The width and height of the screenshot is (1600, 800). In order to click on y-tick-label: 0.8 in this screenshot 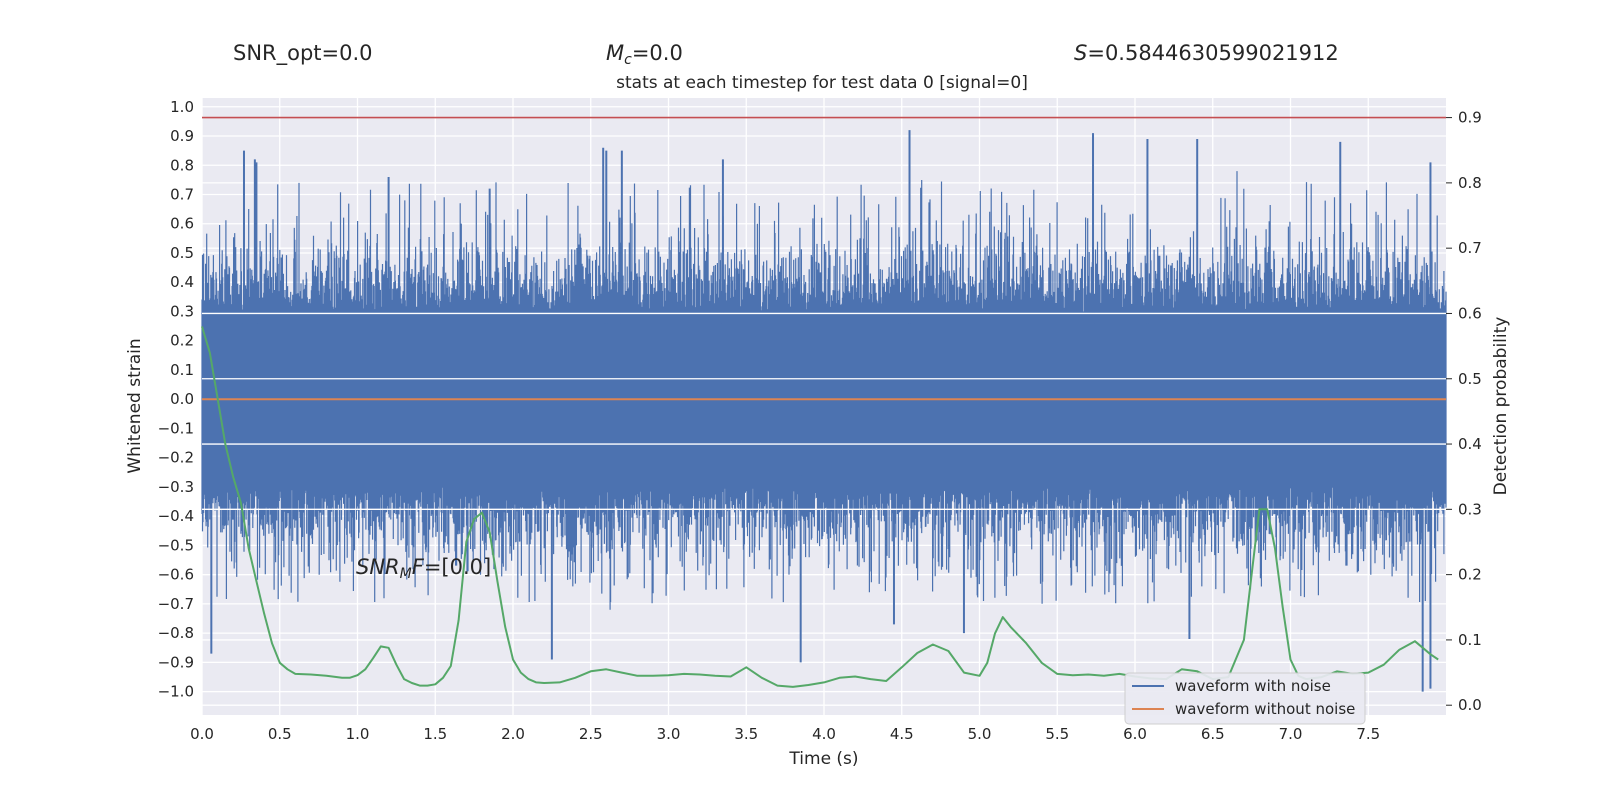, I will do `click(182, 165)`.